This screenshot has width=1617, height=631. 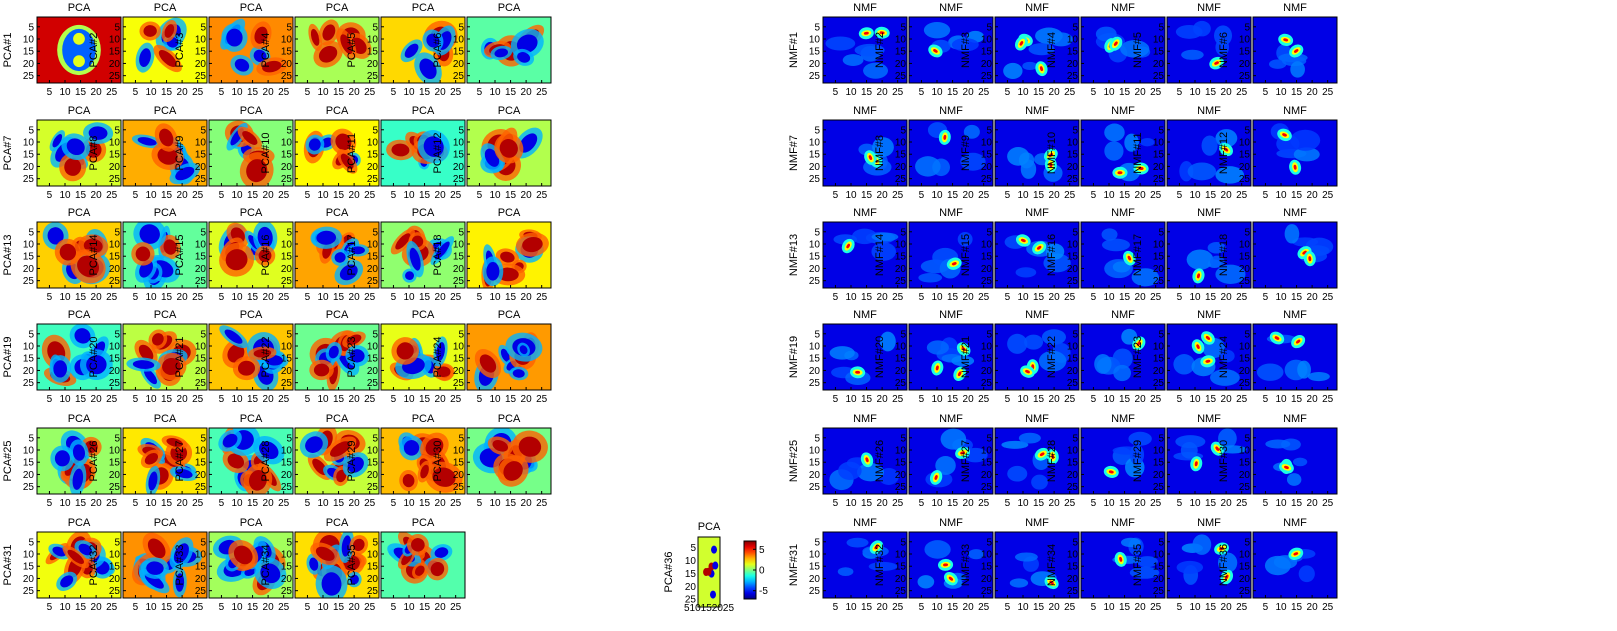 I want to click on panel-ylabel: NMF#21, so click(x=966, y=357).